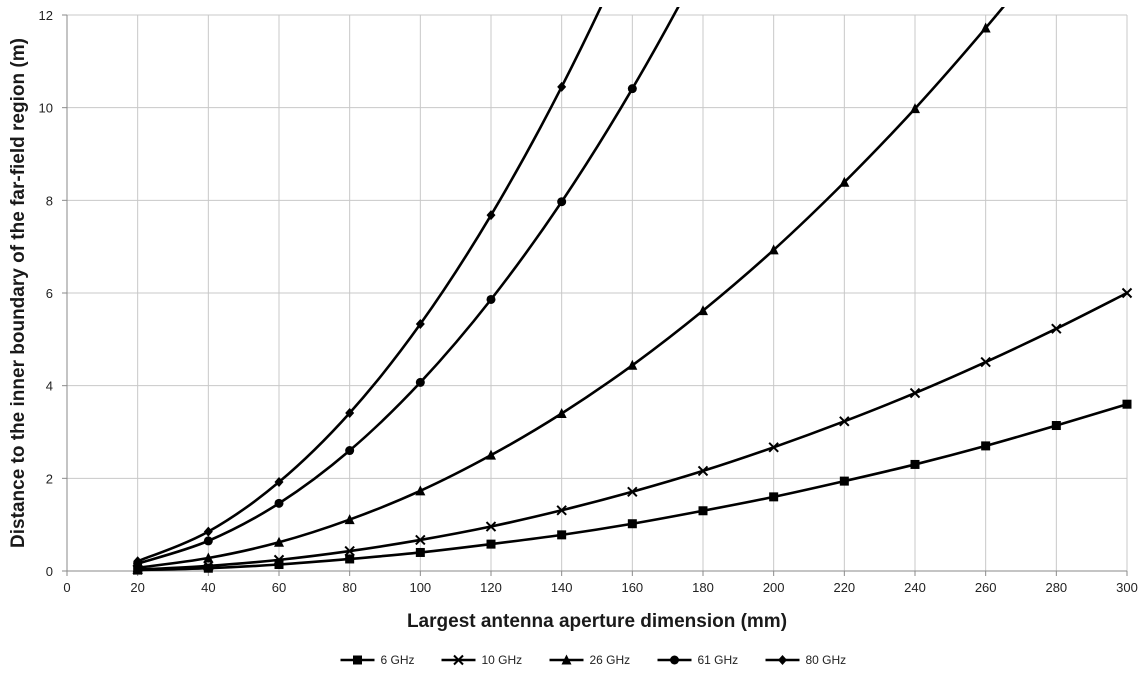 The image size is (1145, 673). Describe the element at coordinates (49, 571) in the screenshot. I see `y-tick-label: 0` at that location.